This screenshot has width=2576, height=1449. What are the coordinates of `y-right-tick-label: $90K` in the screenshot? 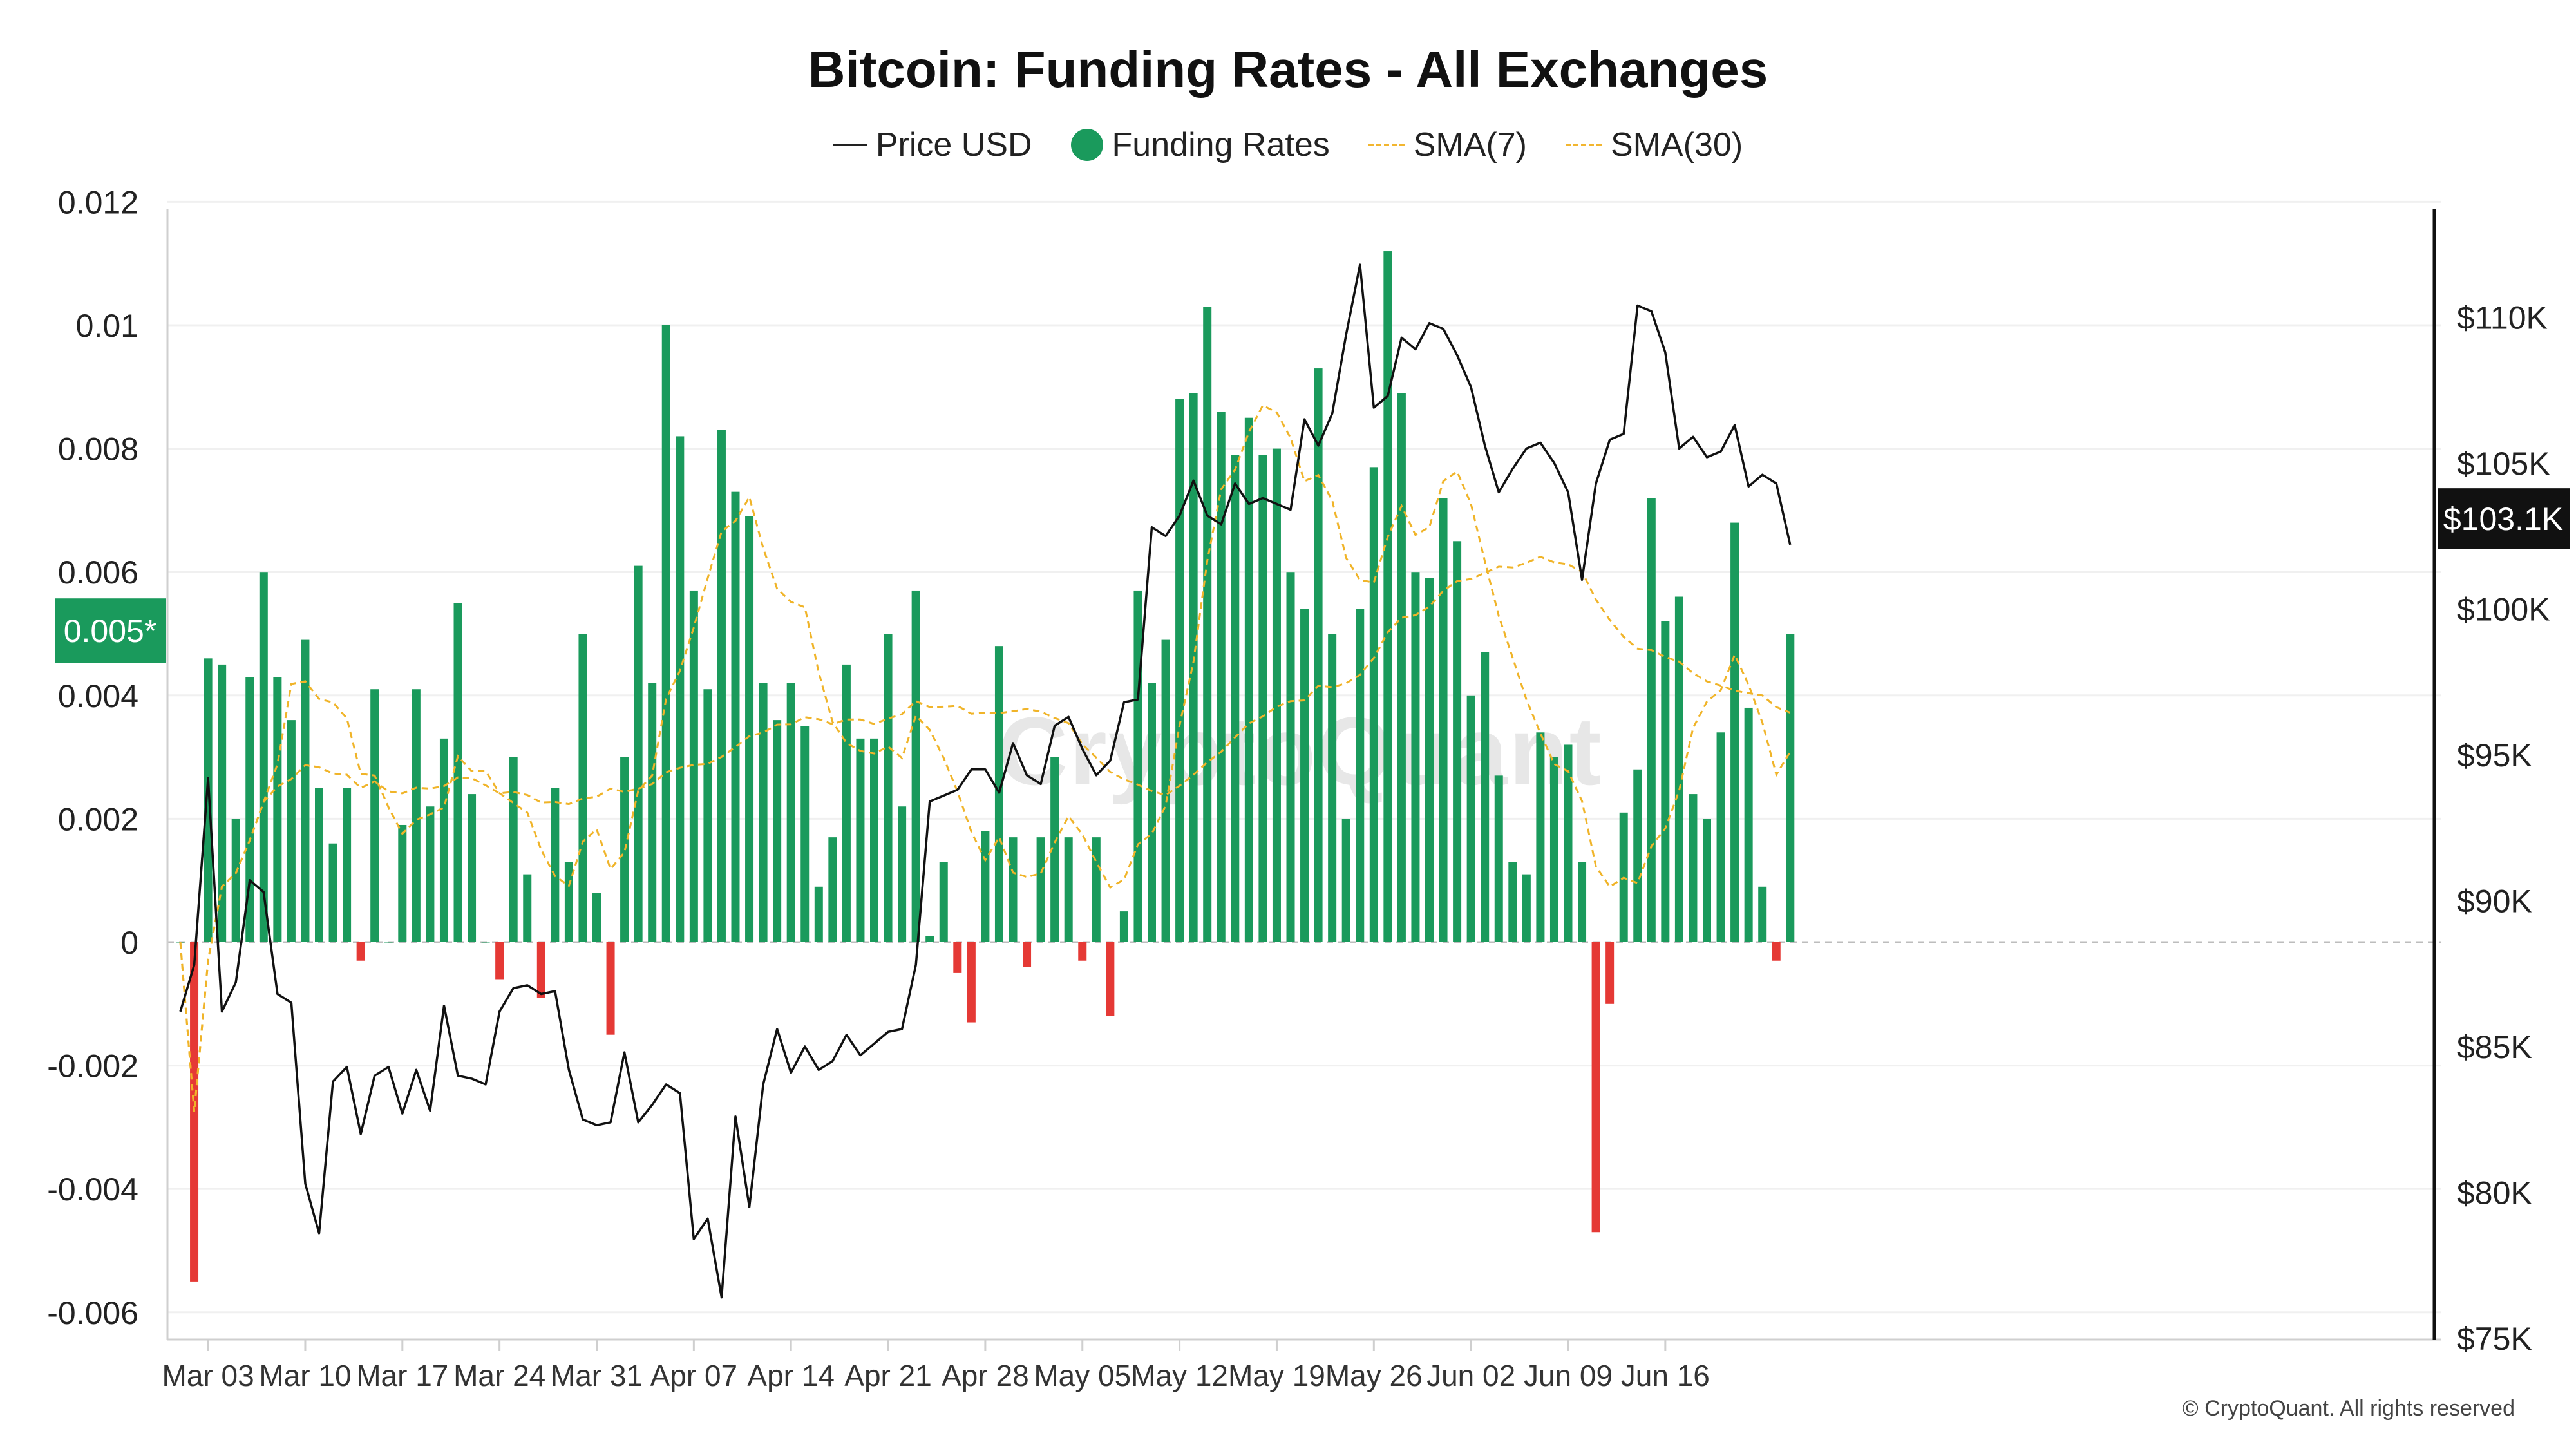 It's located at (2494, 902).